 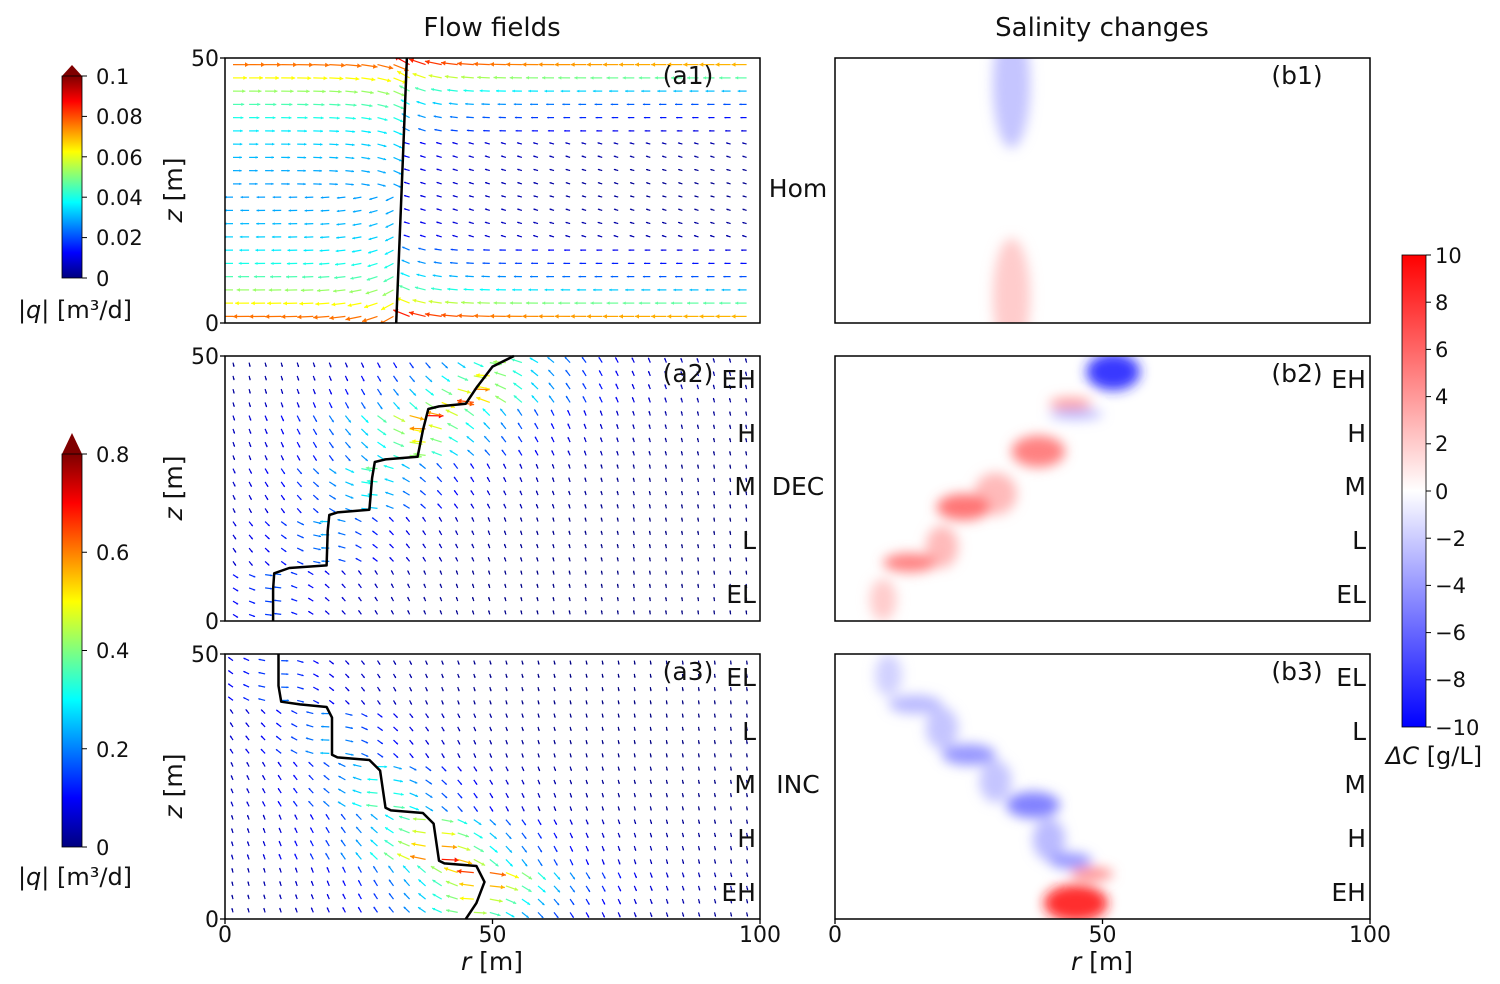 I want to click on colorbar-extend-arrow, so click(x=72, y=443).